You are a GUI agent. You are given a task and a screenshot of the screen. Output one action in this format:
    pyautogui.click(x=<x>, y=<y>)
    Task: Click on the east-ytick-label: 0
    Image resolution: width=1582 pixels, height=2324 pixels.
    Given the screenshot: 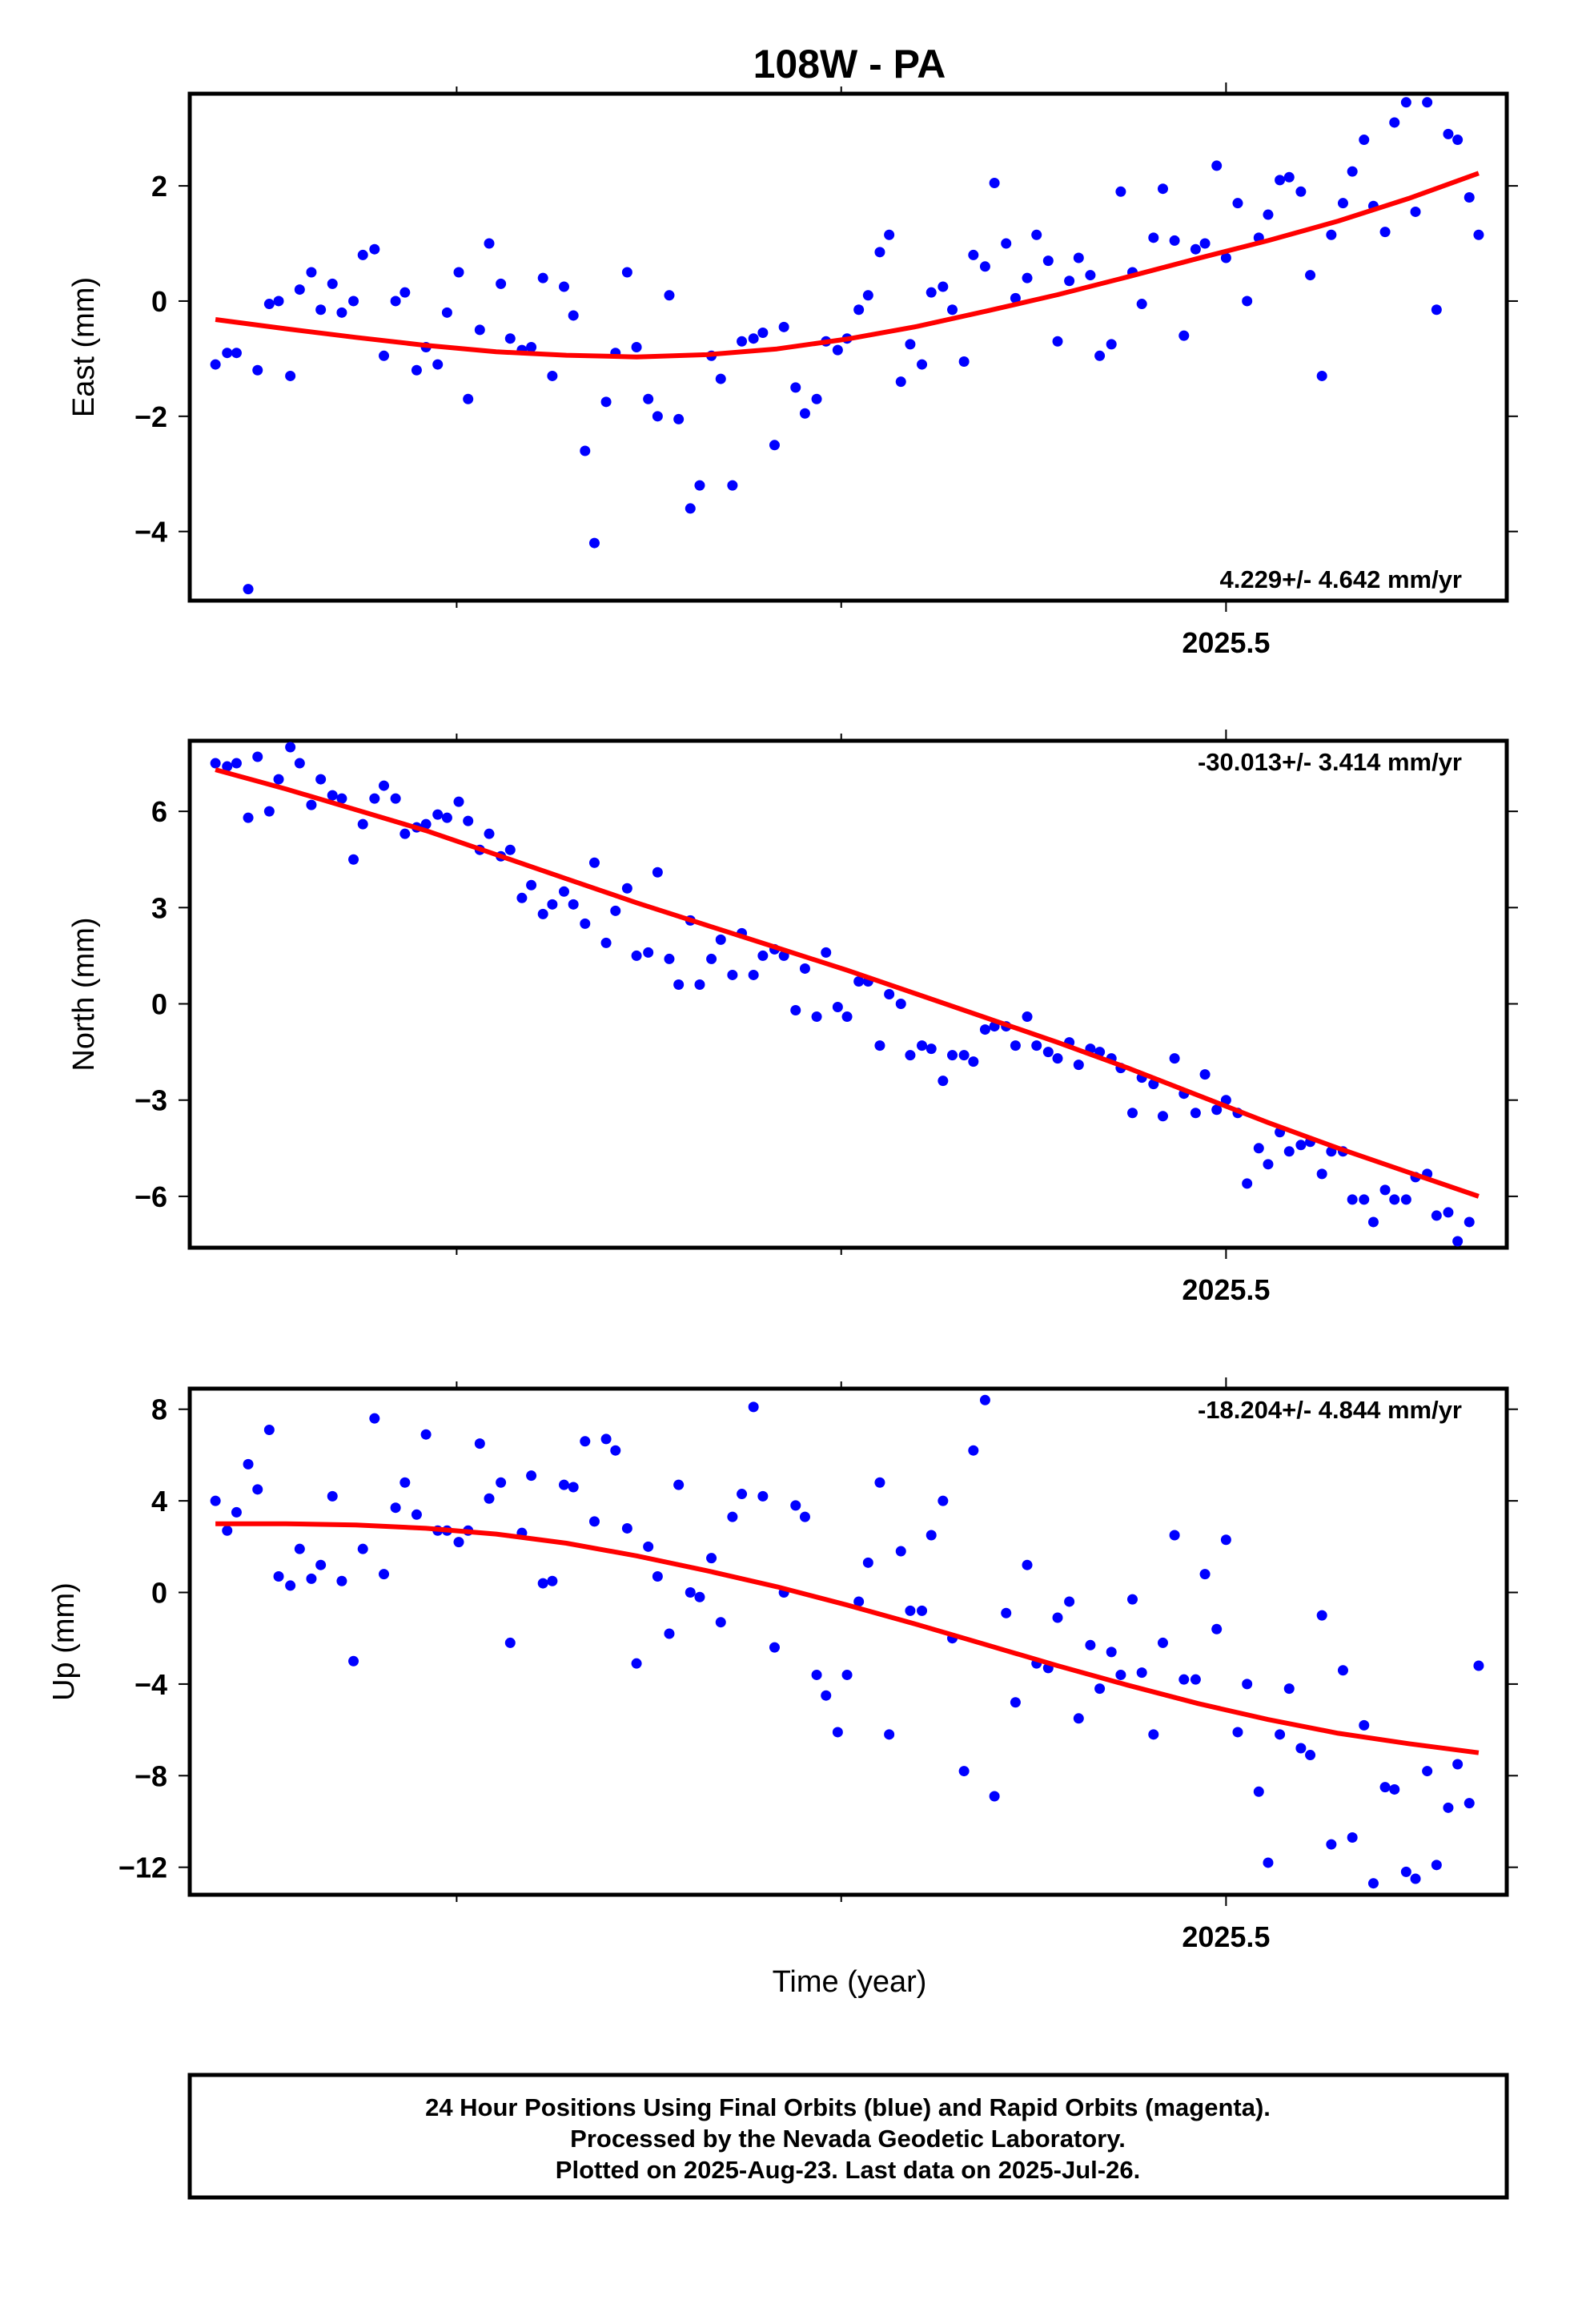 What is the action you would take?
    pyautogui.click(x=159, y=302)
    